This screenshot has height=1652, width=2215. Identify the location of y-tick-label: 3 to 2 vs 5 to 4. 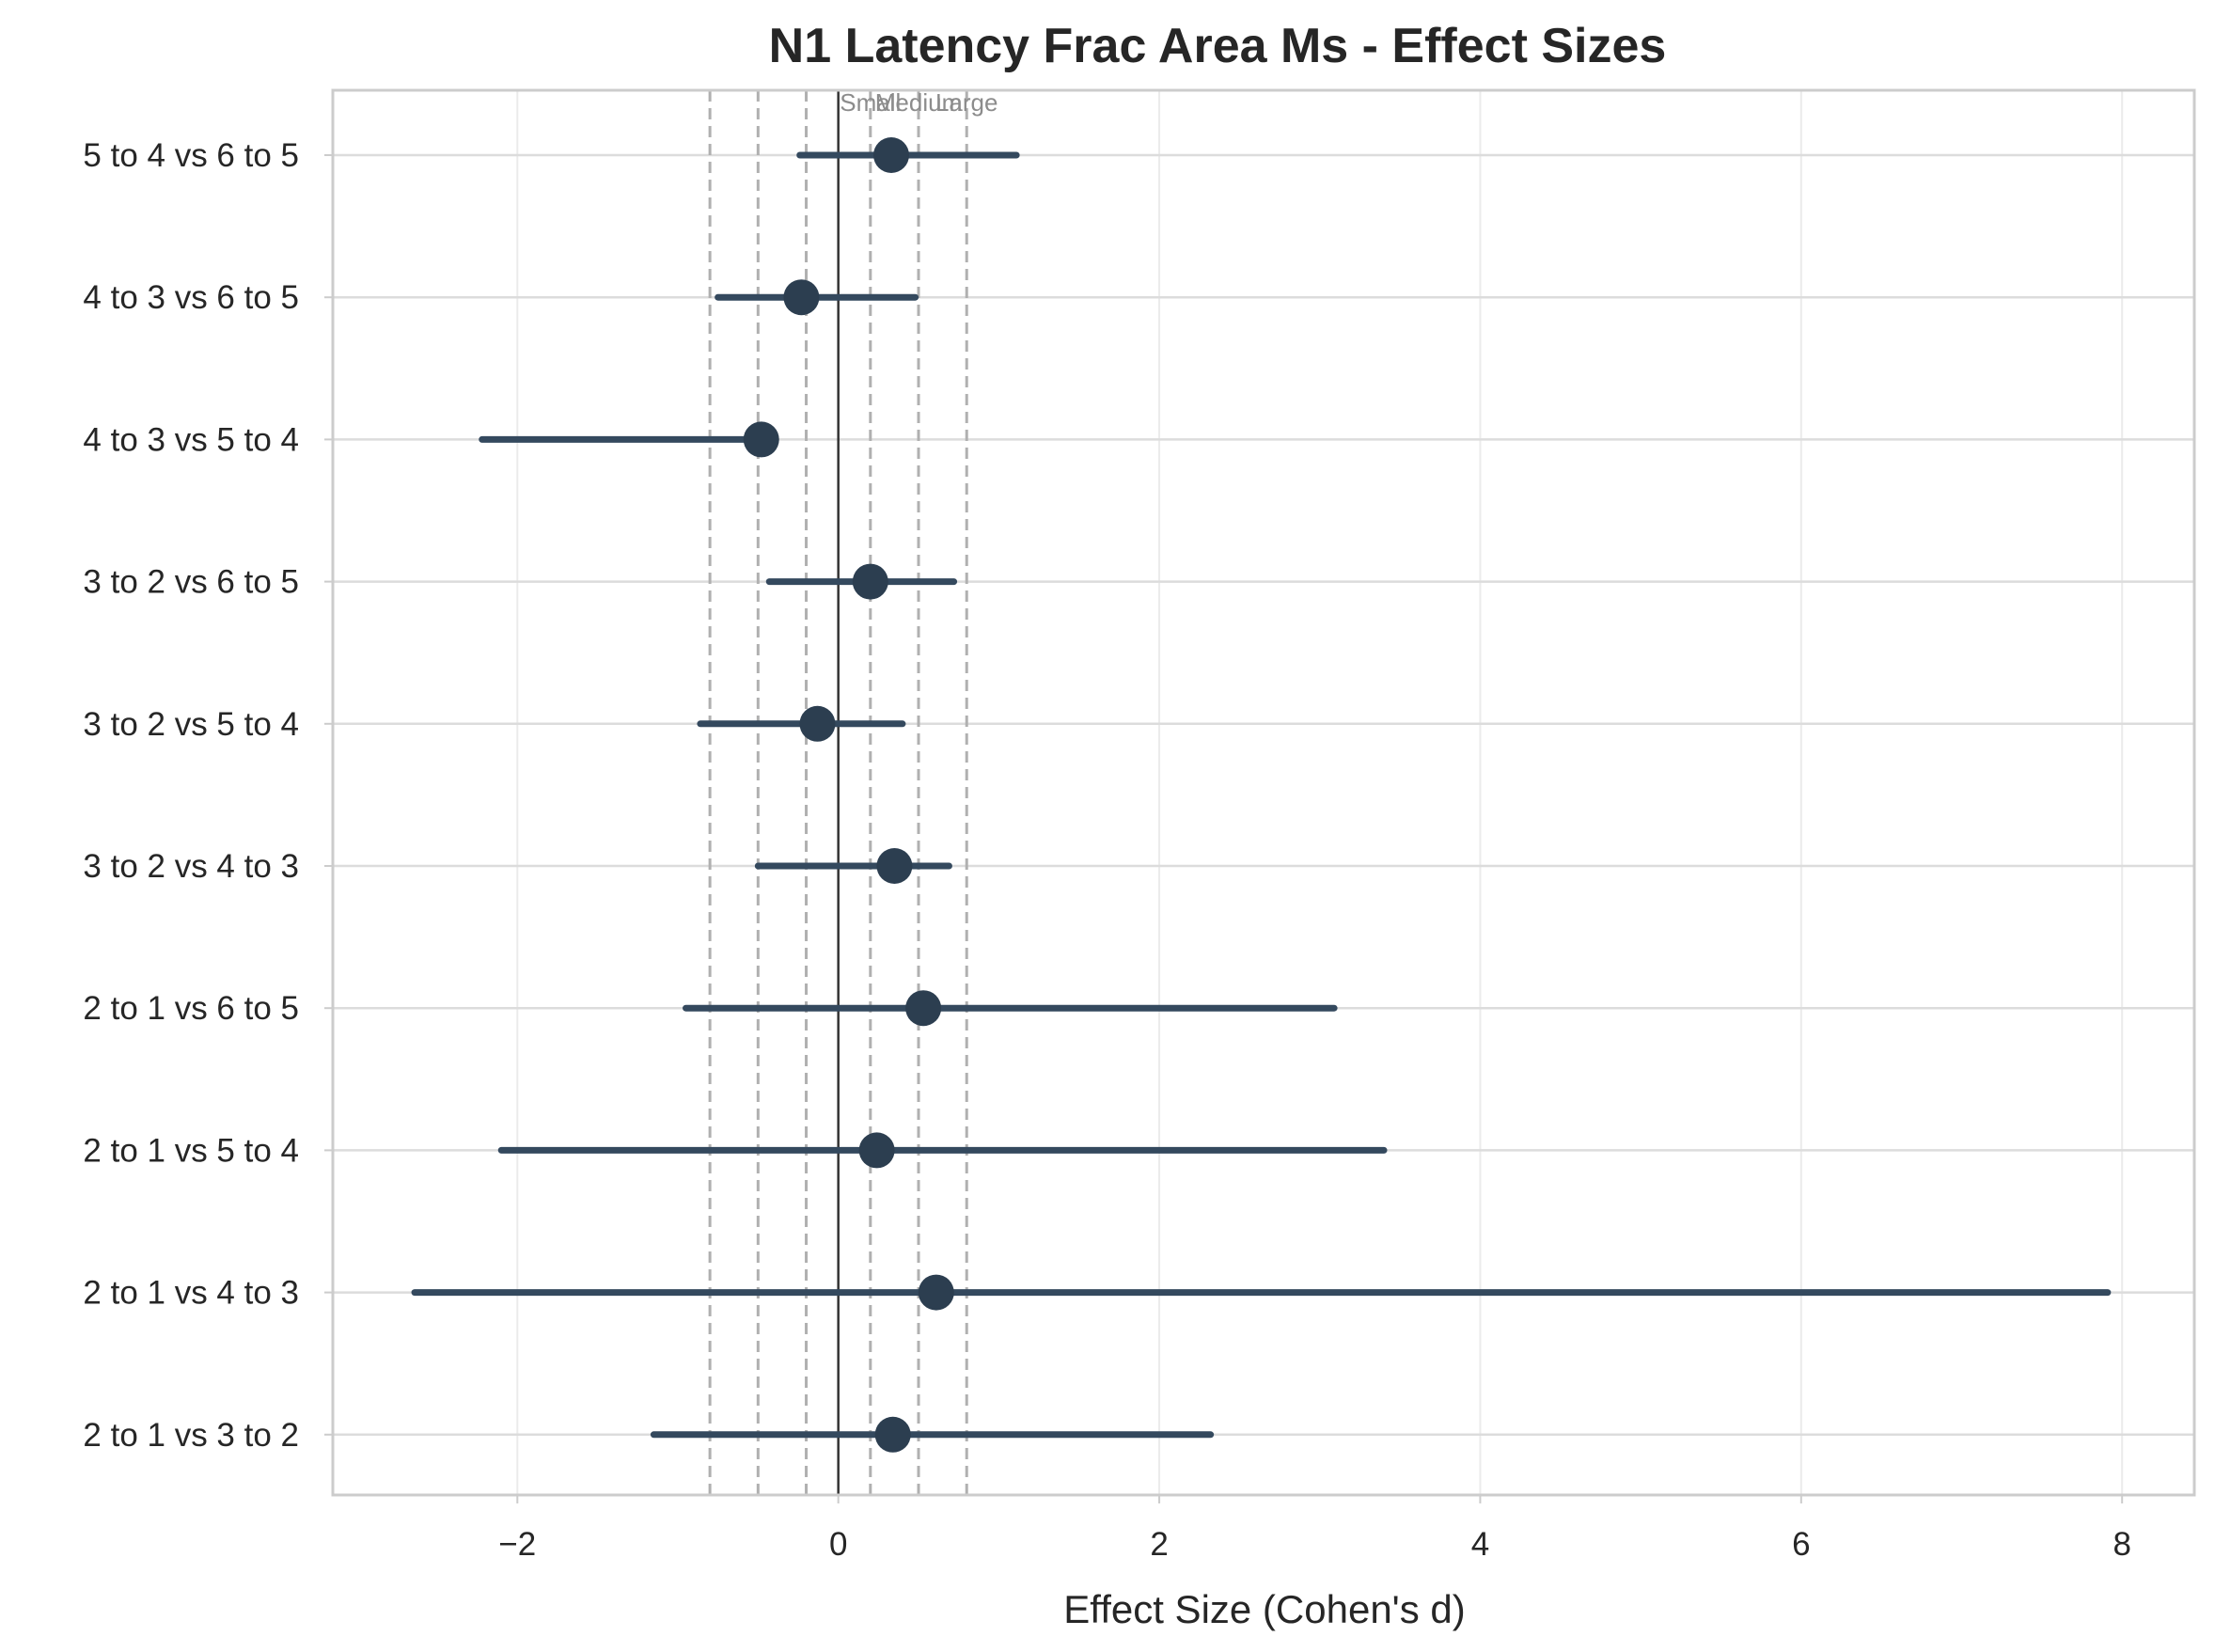
(191, 725).